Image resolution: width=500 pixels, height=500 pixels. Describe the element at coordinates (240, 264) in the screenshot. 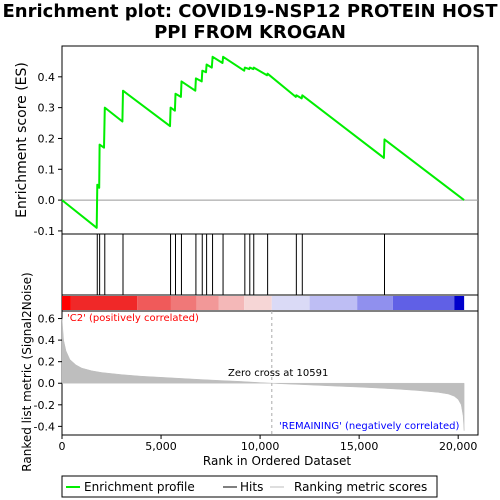

I see `hit-markers` at that location.